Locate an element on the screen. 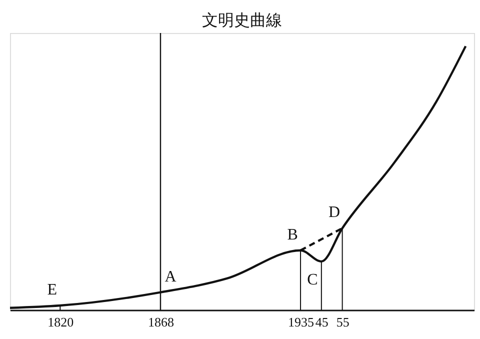 This screenshot has height=339, width=480. x-tick-label: 1820 is located at coordinates (61, 322).